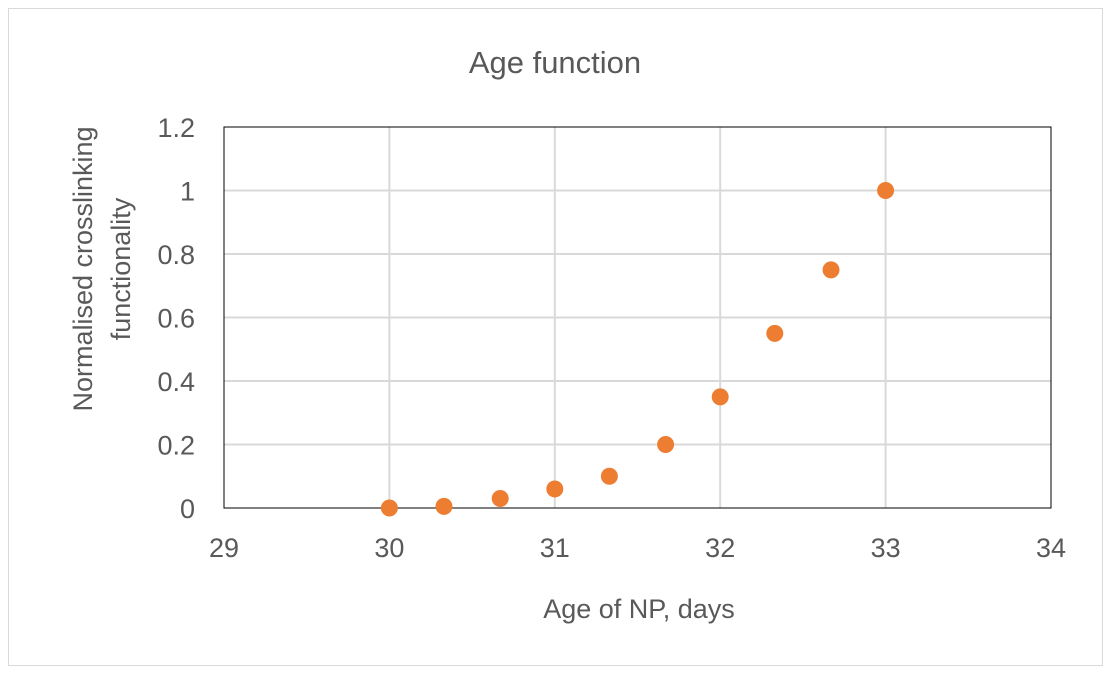  I want to click on y-axis-label: Normalised crosslinking functionality, so click(102, 268).